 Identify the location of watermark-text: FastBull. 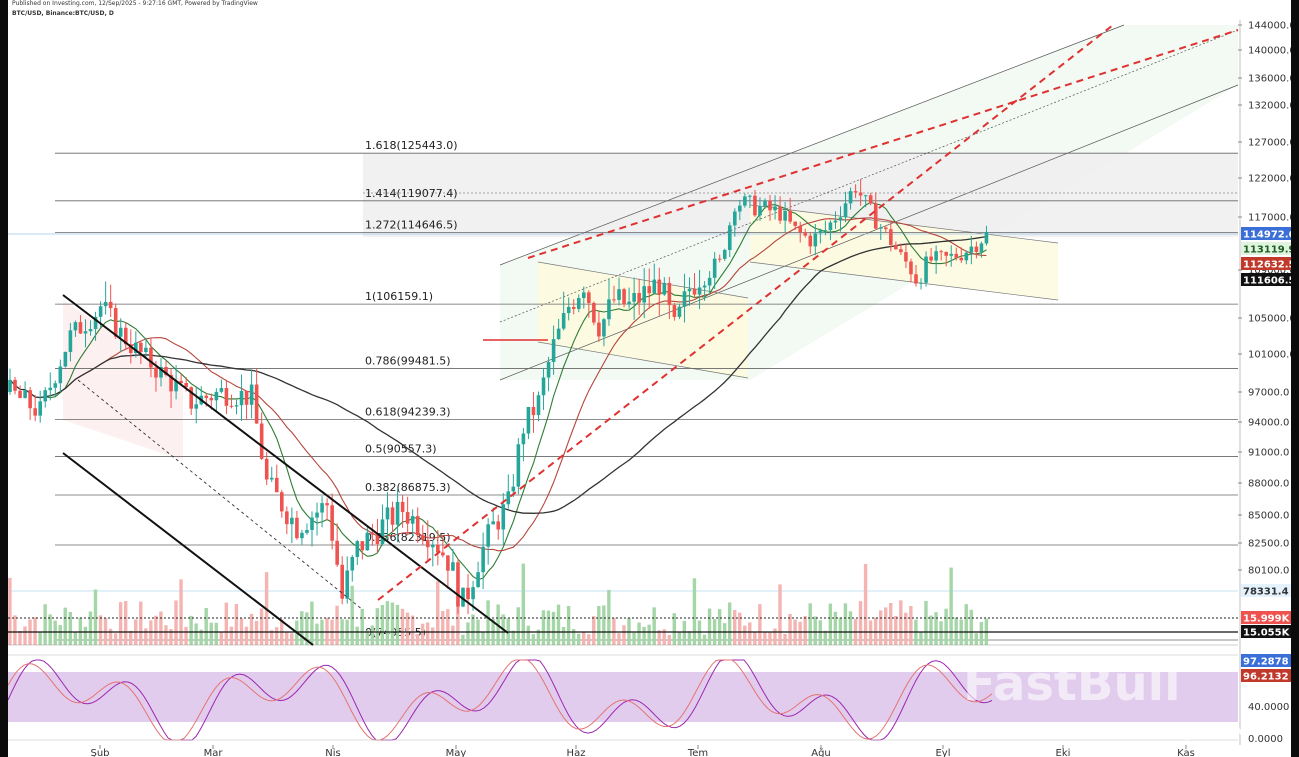
(1072, 684).